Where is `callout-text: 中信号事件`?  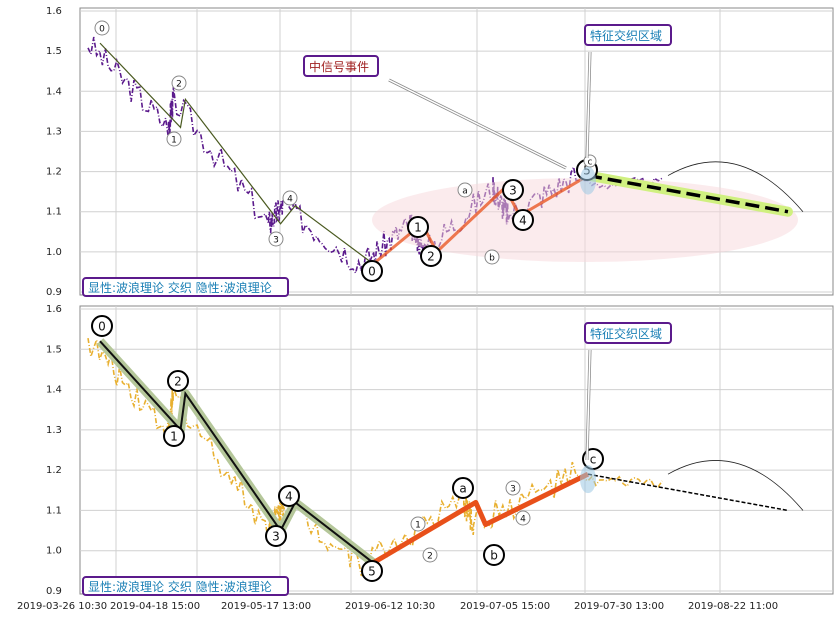
callout-text: 中信号事件 is located at coordinates (339, 66).